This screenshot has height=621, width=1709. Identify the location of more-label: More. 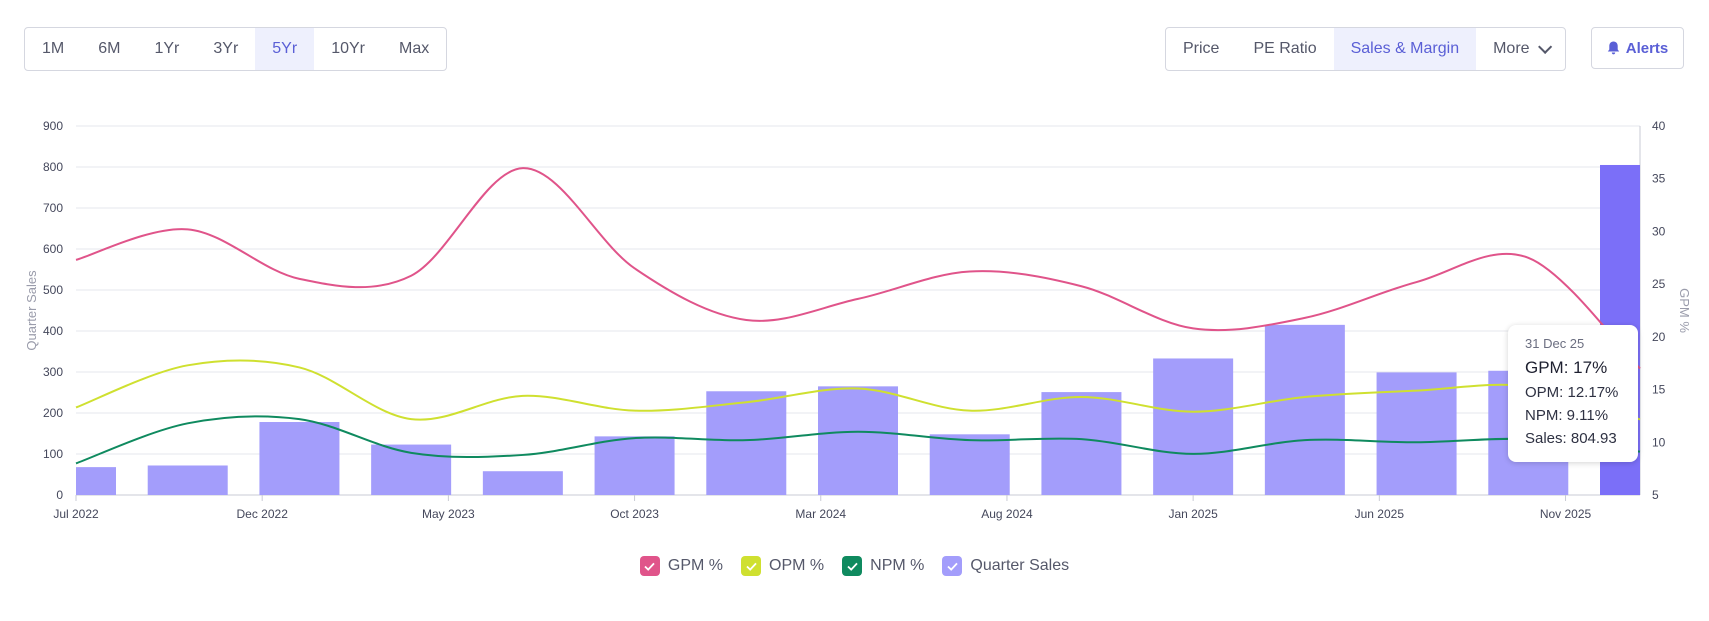
(1511, 48).